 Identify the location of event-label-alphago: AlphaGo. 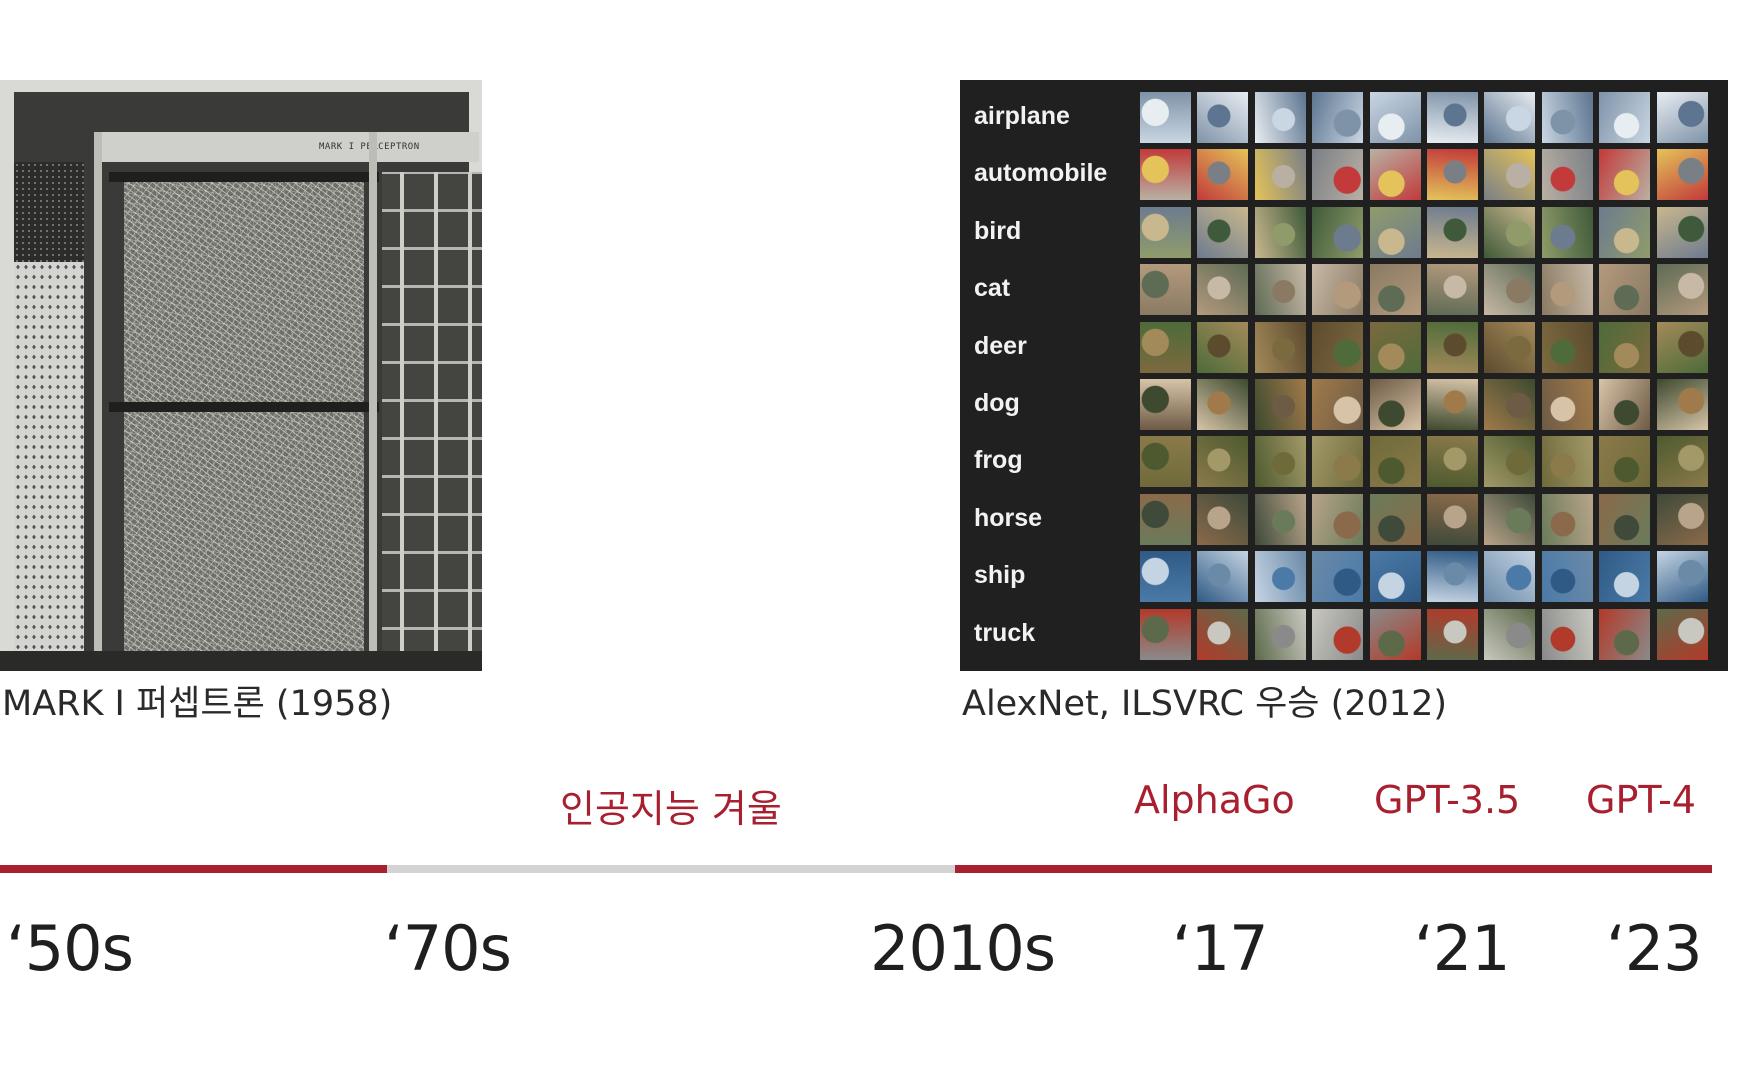
(1214, 800).